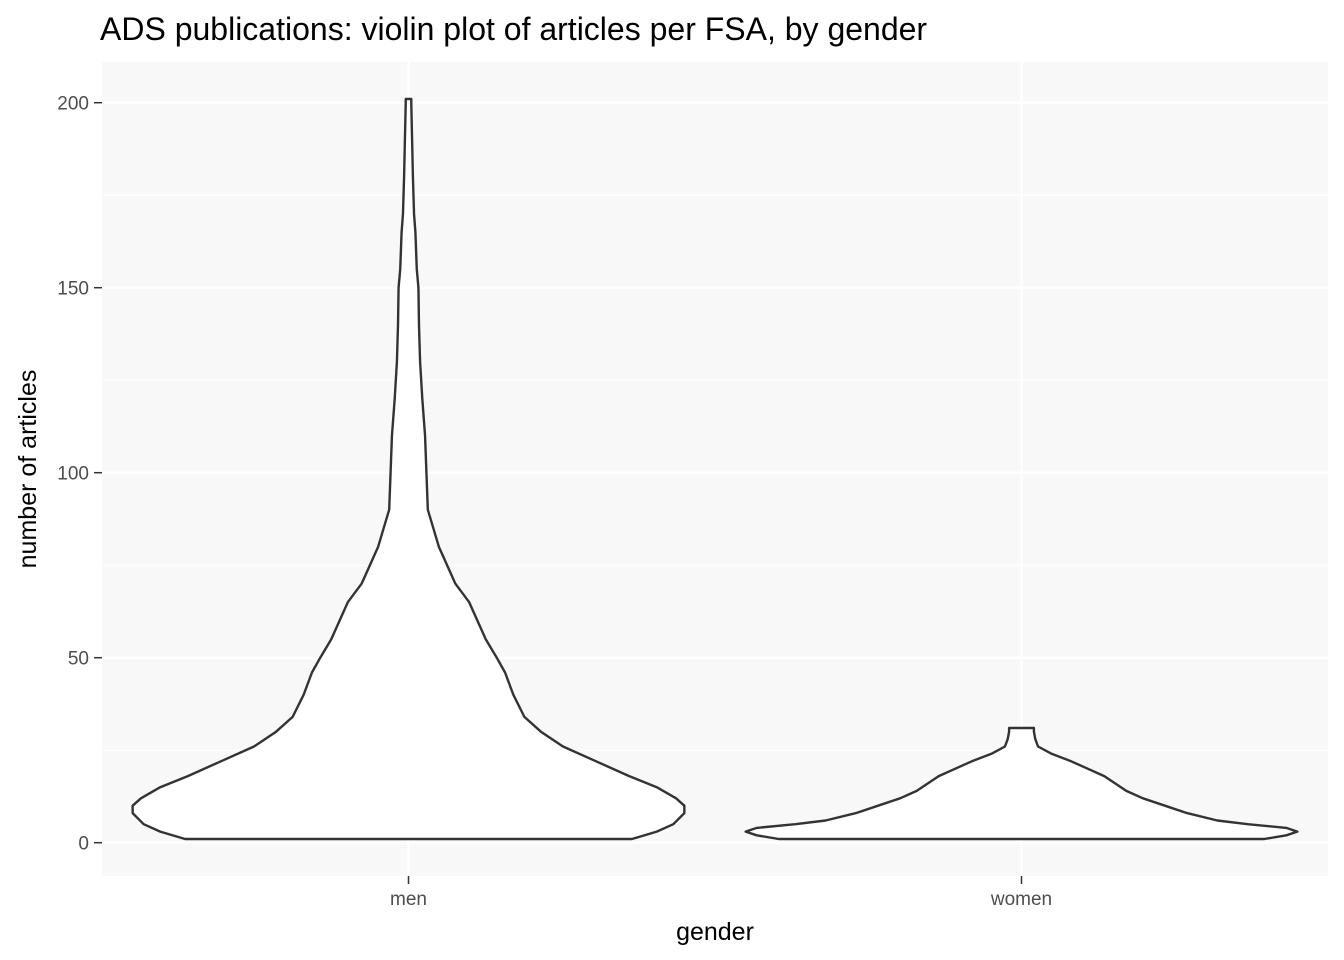 Image resolution: width=1344 pixels, height=960 pixels. What do you see at coordinates (721, 893) in the screenshot?
I see `x-axis: men women` at bounding box center [721, 893].